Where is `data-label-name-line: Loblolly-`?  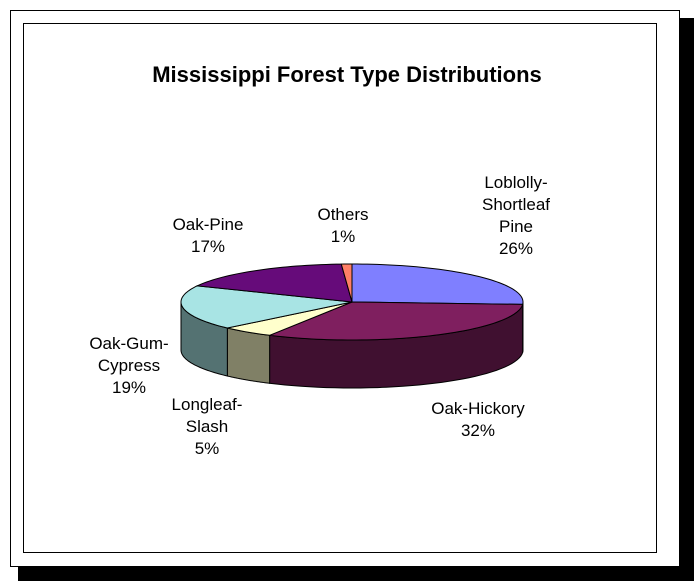 data-label-name-line: Loblolly- is located at coordinates (516, 182).